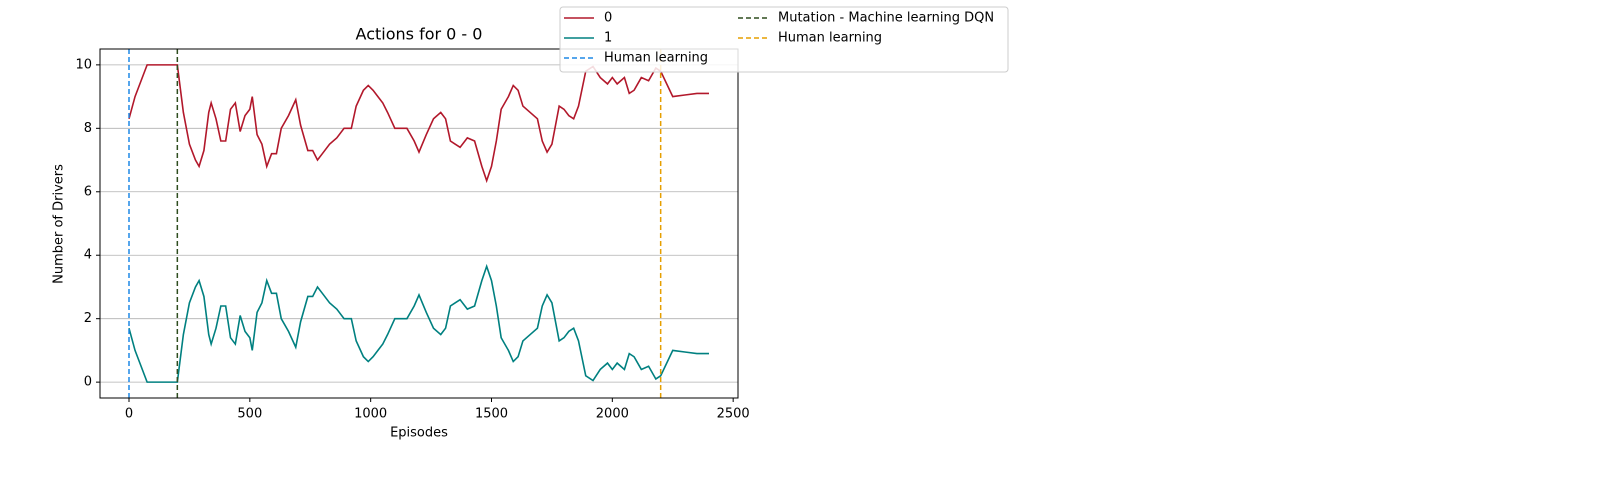  Describe the element at coordinates (733, 414) in the screenshot. I see `x-tick-label: 2500` at that location.